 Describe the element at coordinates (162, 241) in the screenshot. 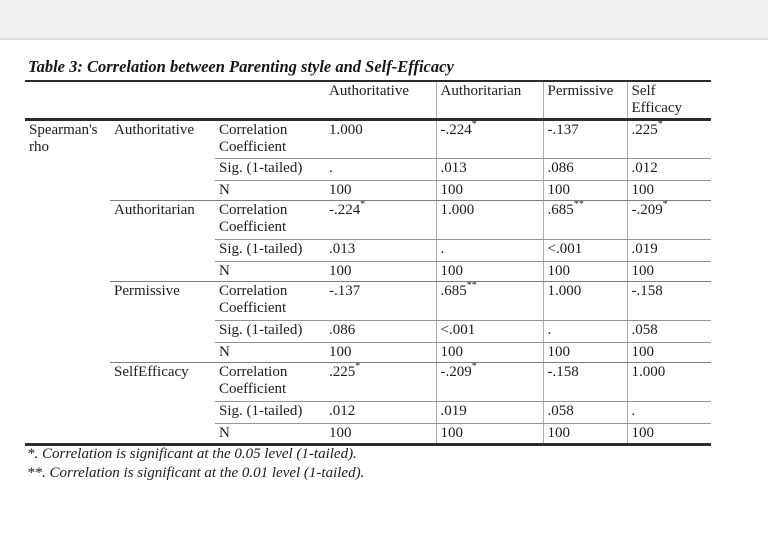

I see `group-label-authoritarian: Authoritarian` at that location.